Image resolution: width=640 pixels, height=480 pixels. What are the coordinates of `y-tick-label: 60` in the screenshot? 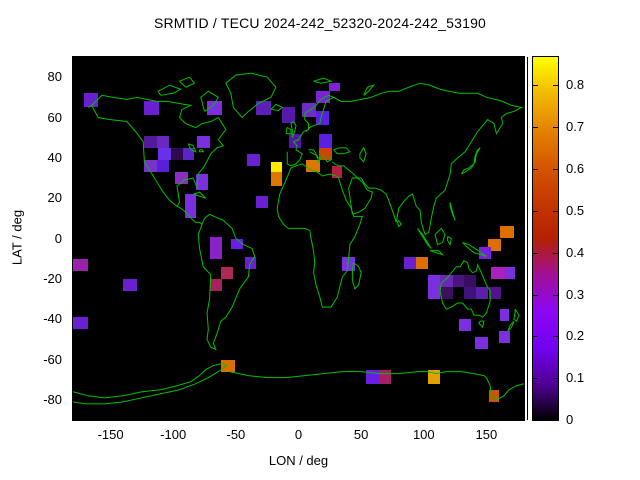 It's located at (54, 117).